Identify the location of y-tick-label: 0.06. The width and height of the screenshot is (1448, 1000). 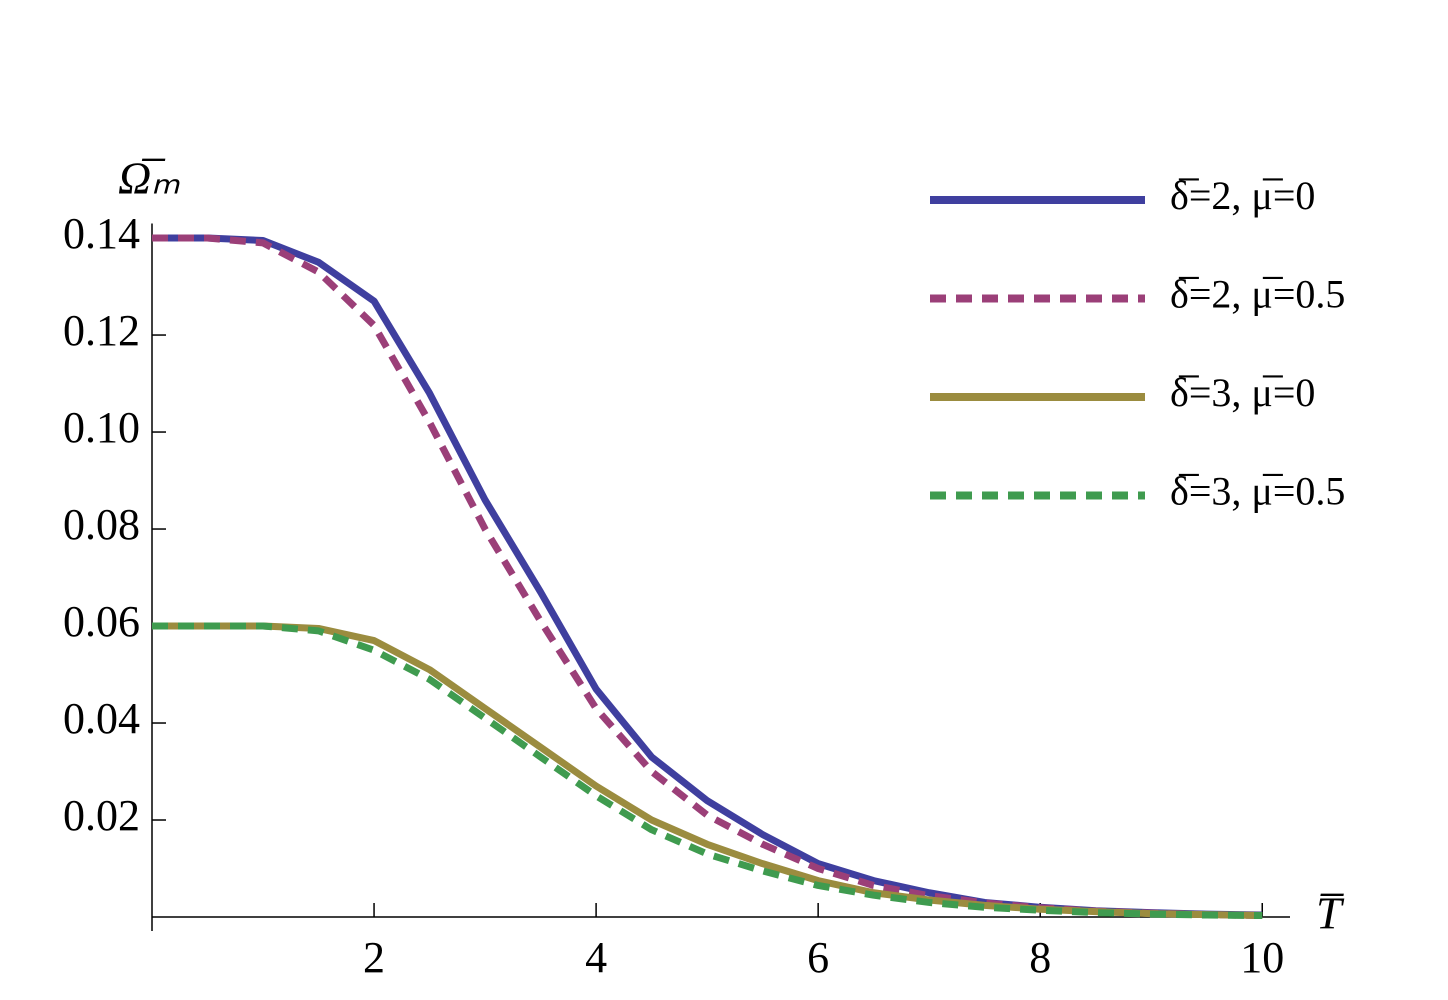
(101, 621).